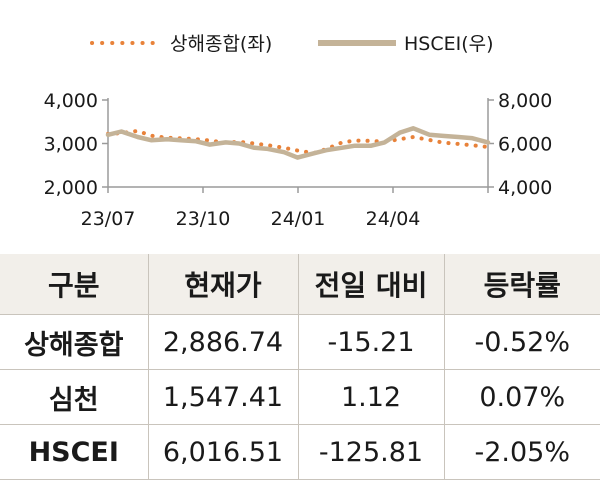 The width and height of the screenshot is (600, 480). I want to click on row-name: 상해종합, so click(74, 342).